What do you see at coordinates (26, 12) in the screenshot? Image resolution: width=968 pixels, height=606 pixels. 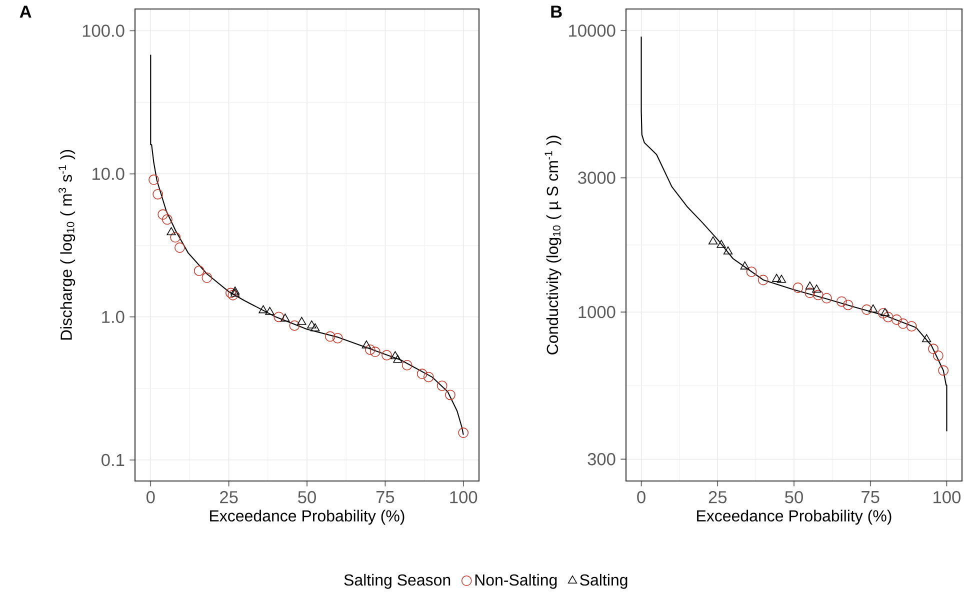 I see `chart-title: A` at bounding box center [26, 12].